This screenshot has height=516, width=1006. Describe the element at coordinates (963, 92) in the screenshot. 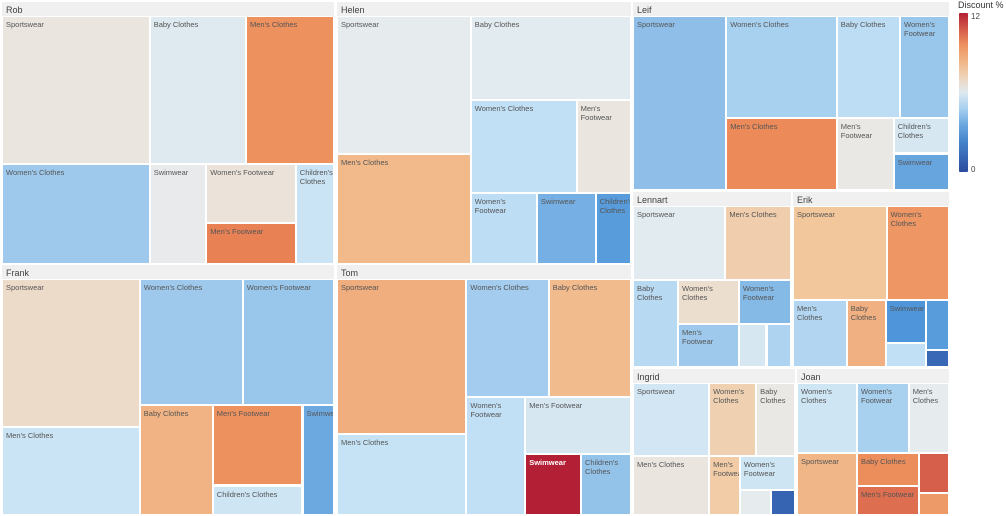

I see `legend-gradient` at that location.